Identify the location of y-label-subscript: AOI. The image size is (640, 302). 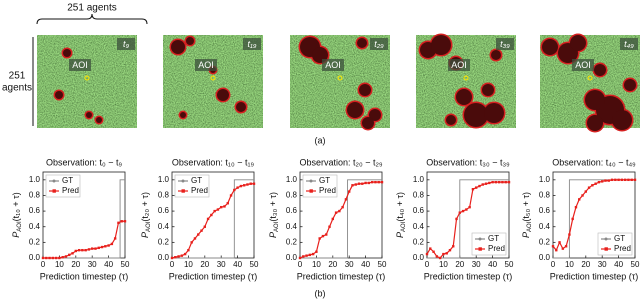
(20, 226).